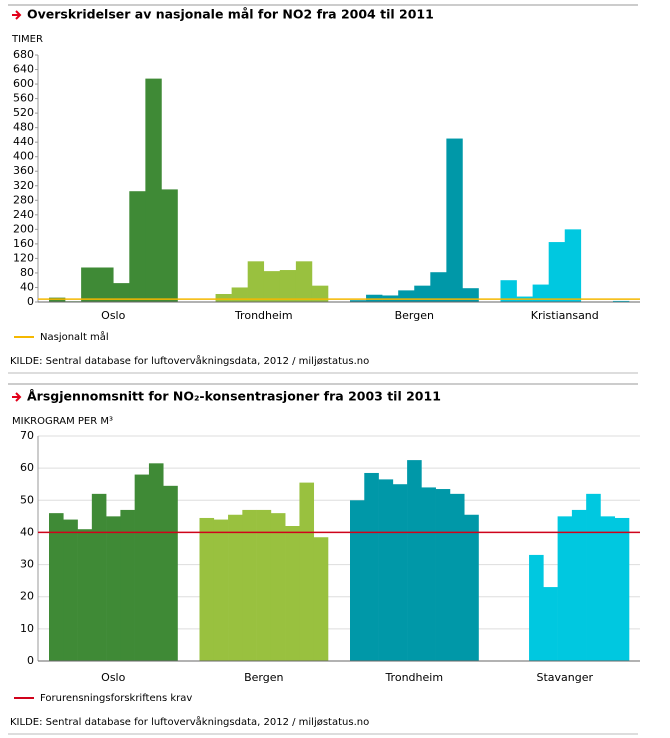 Image resolution: width=670 pixels, height=738 pixels. I want to click on y-tick-label: 600, so click(23, 83).